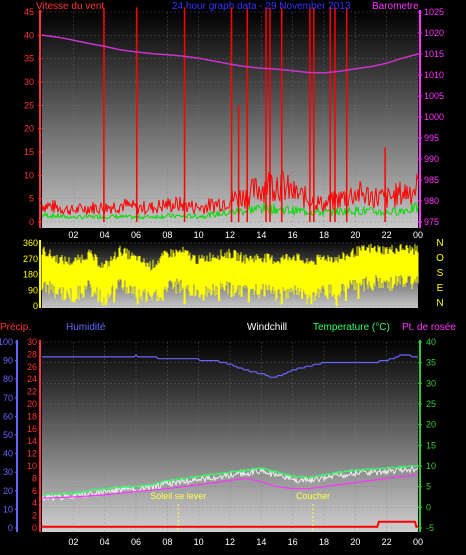 The image size is (466, 555). I want to click on humidity-tick-label: 30, so click(8, 472).